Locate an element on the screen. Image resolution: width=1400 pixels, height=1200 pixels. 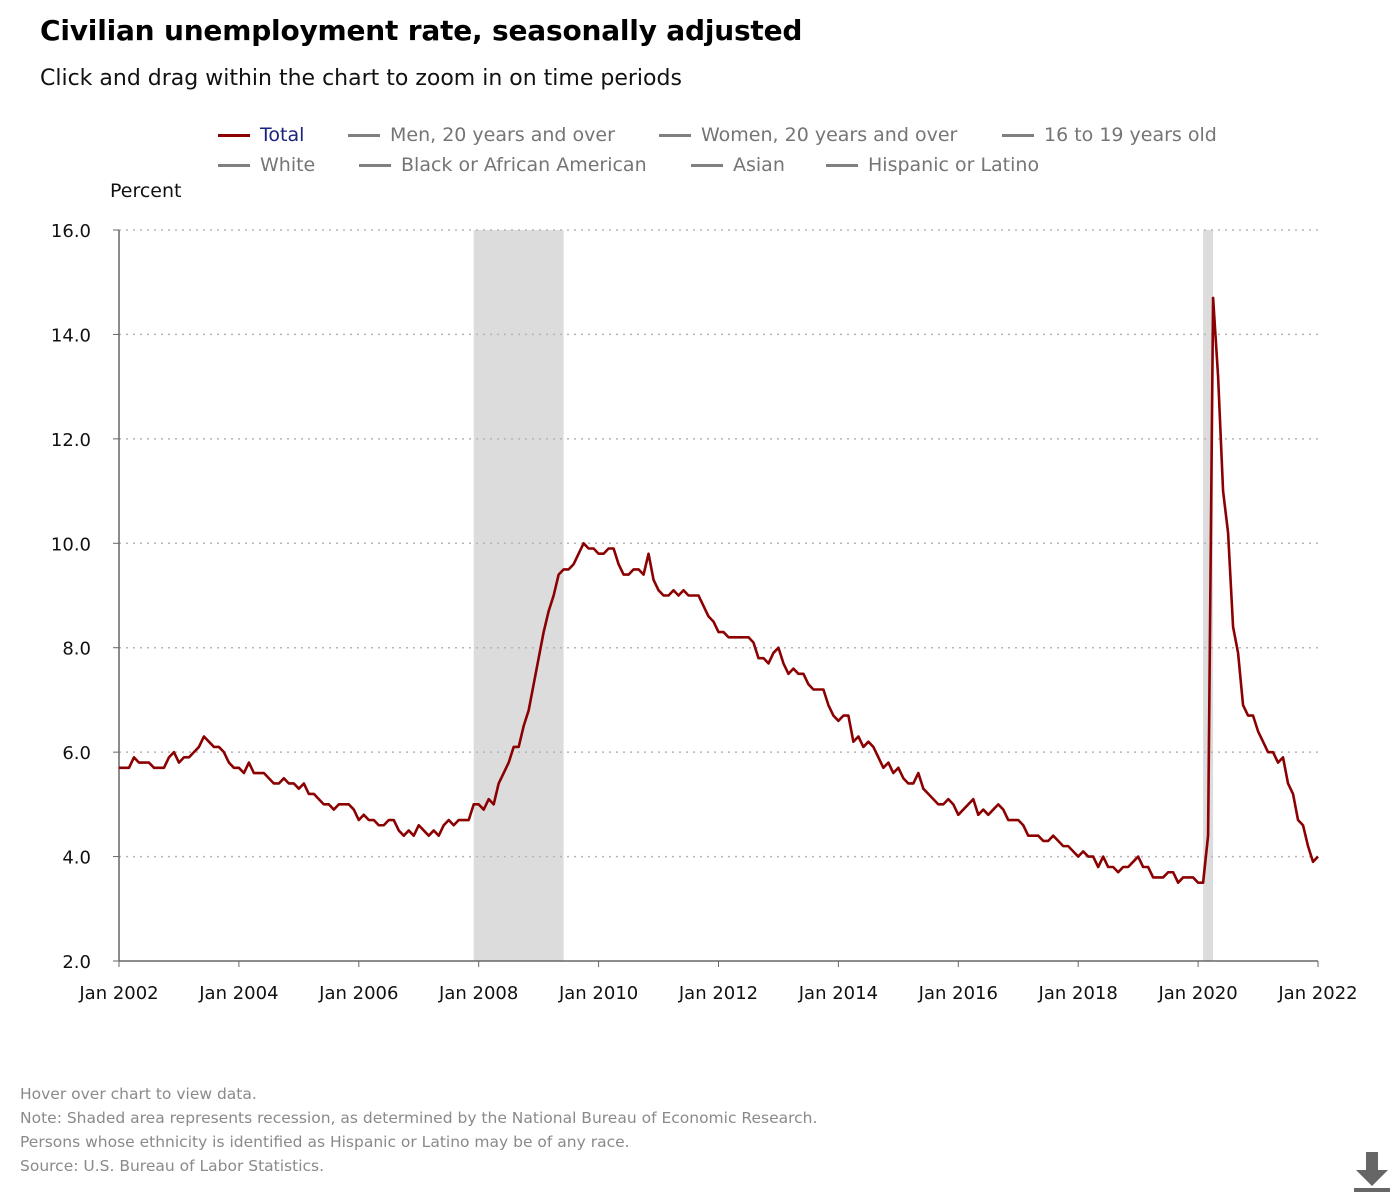
legend-swatch-black is located at coordinates (375, 165).